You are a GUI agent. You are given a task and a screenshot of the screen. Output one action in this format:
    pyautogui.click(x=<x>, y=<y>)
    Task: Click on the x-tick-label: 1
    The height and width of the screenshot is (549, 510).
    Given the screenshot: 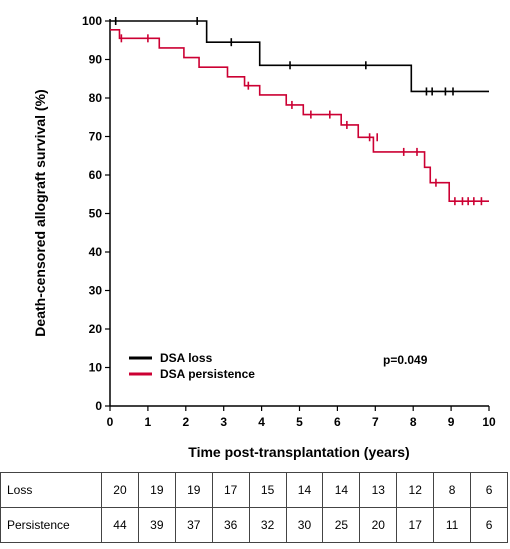 What is the action you would take?
    pyautogui.click(x=148, y=422)
    